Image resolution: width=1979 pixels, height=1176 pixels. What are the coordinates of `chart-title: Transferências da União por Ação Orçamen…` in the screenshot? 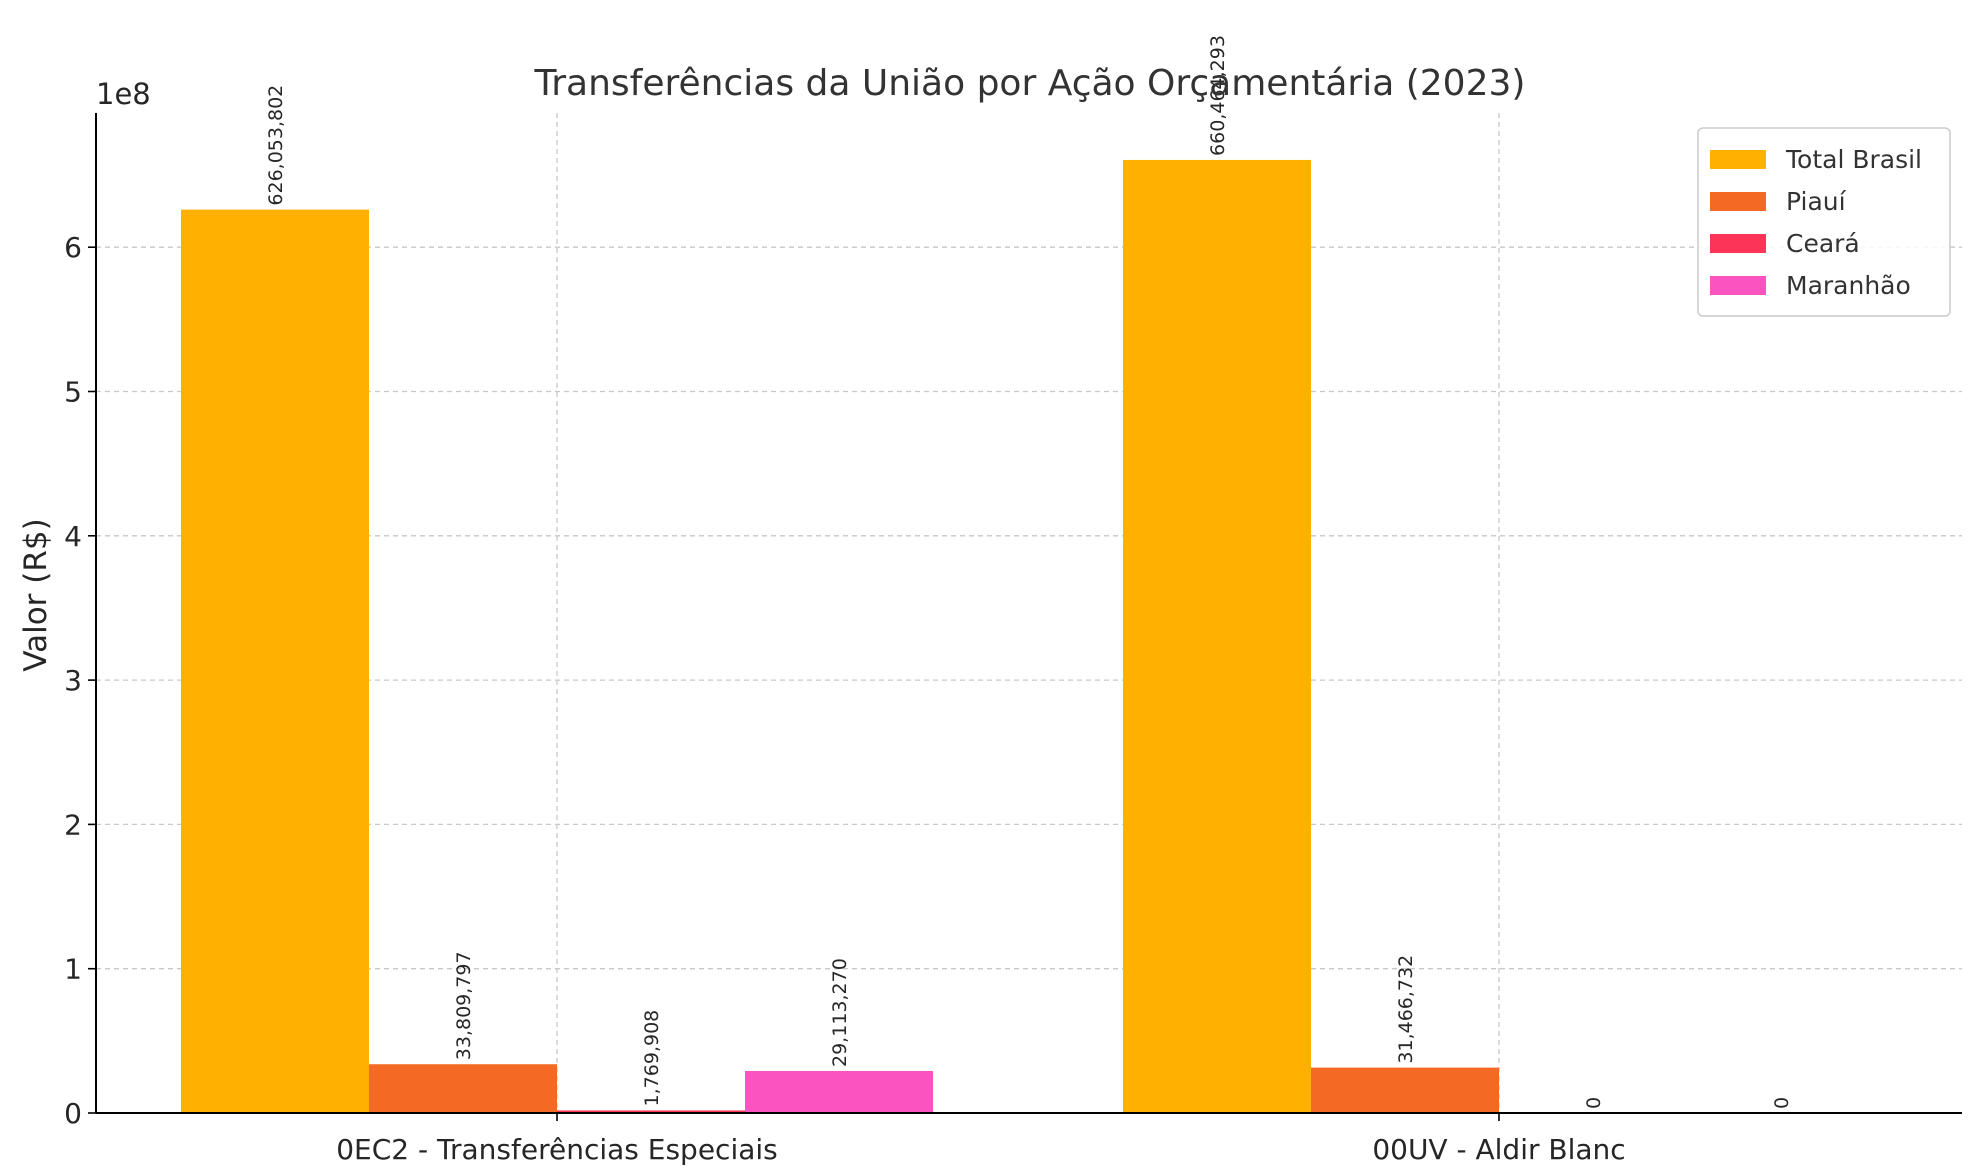 It's located at (1030, 83).